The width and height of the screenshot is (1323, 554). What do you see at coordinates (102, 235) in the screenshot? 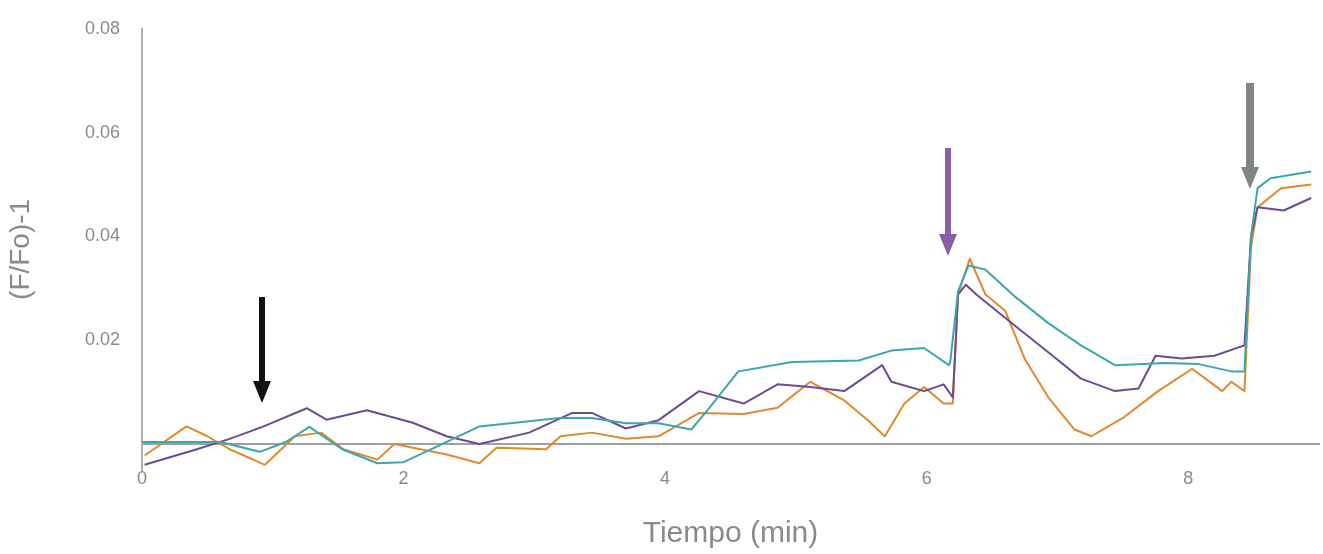
I see `y-tick-label: 0.04` at bounding box center [102, 235].